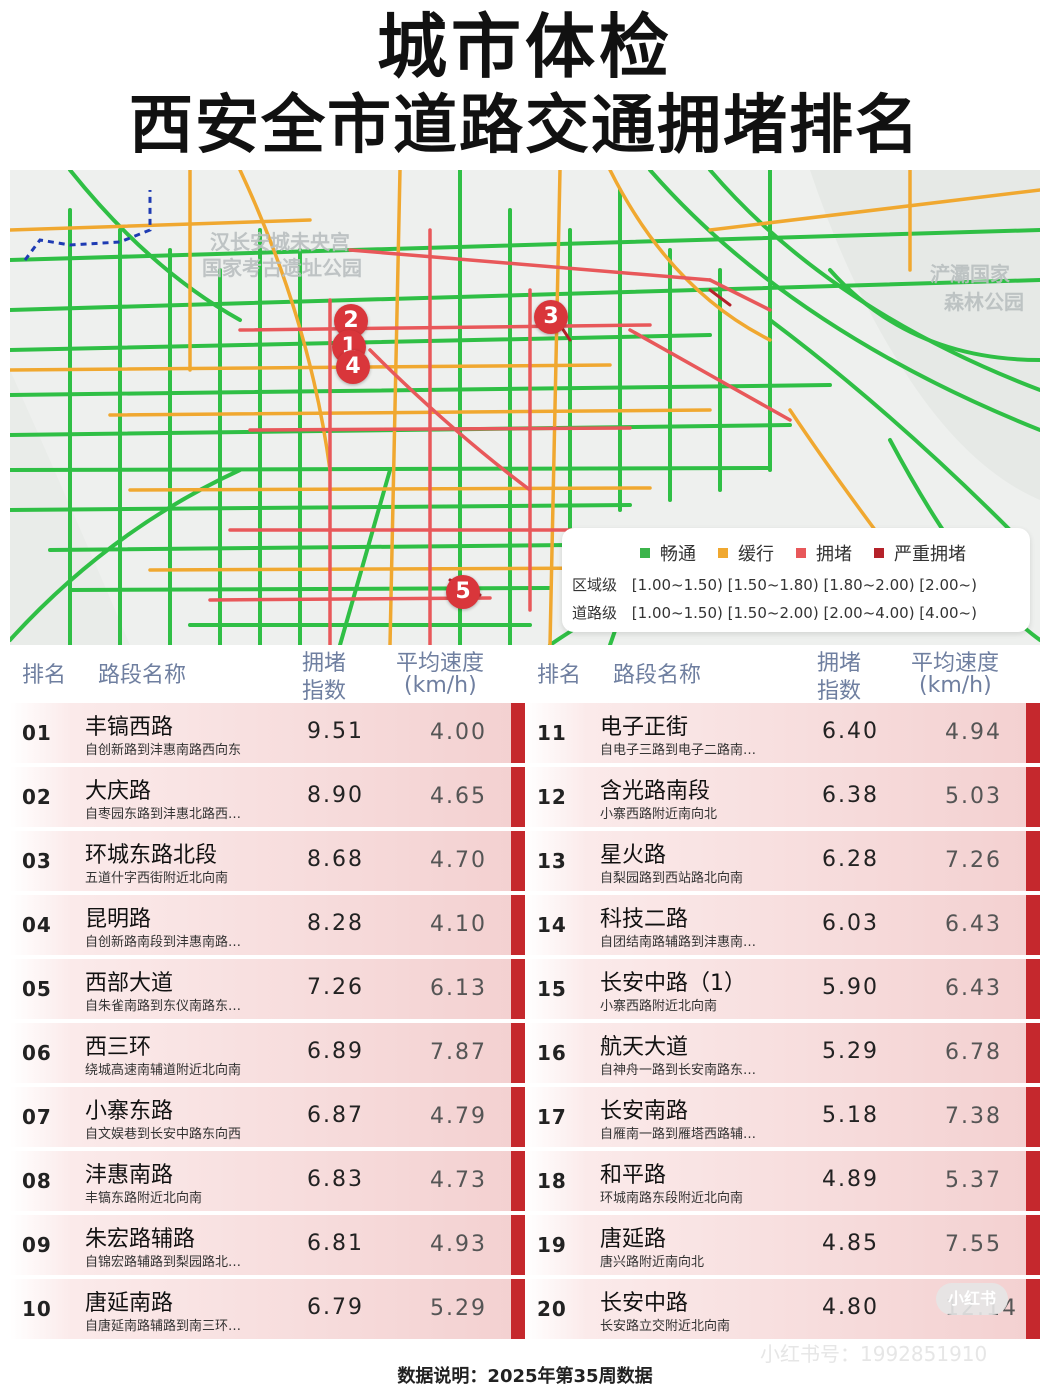 Image resolution: width=1050 pixels, height=1400 pixels. I want to click on table-row: 05 西部大道 自朱雀南路到东仪南路东… 7.26 6.13, so click(267, 989).